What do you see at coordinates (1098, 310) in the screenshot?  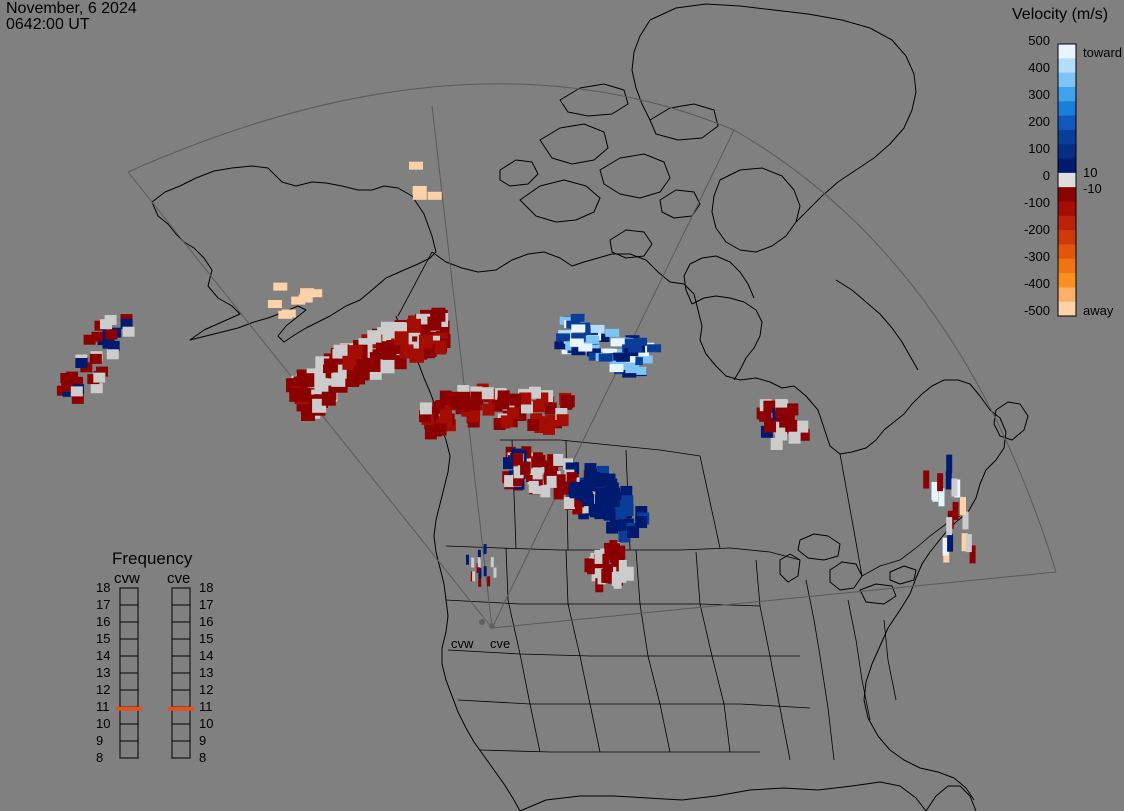 I see `away-label: away` at bounding box center [1098, 310].